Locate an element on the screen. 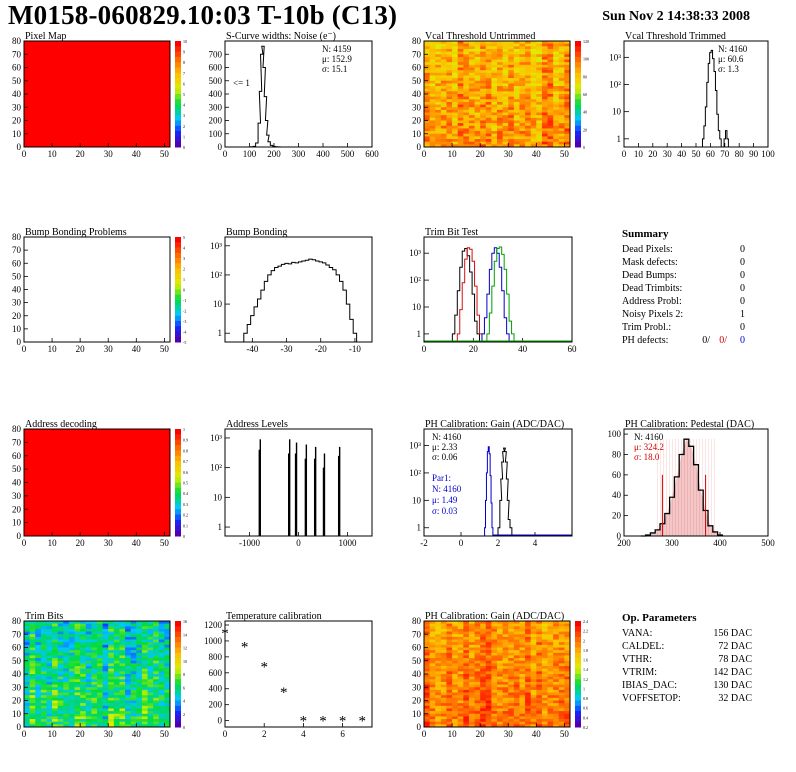  scatter-point: * is located at coordinates (264, 667).